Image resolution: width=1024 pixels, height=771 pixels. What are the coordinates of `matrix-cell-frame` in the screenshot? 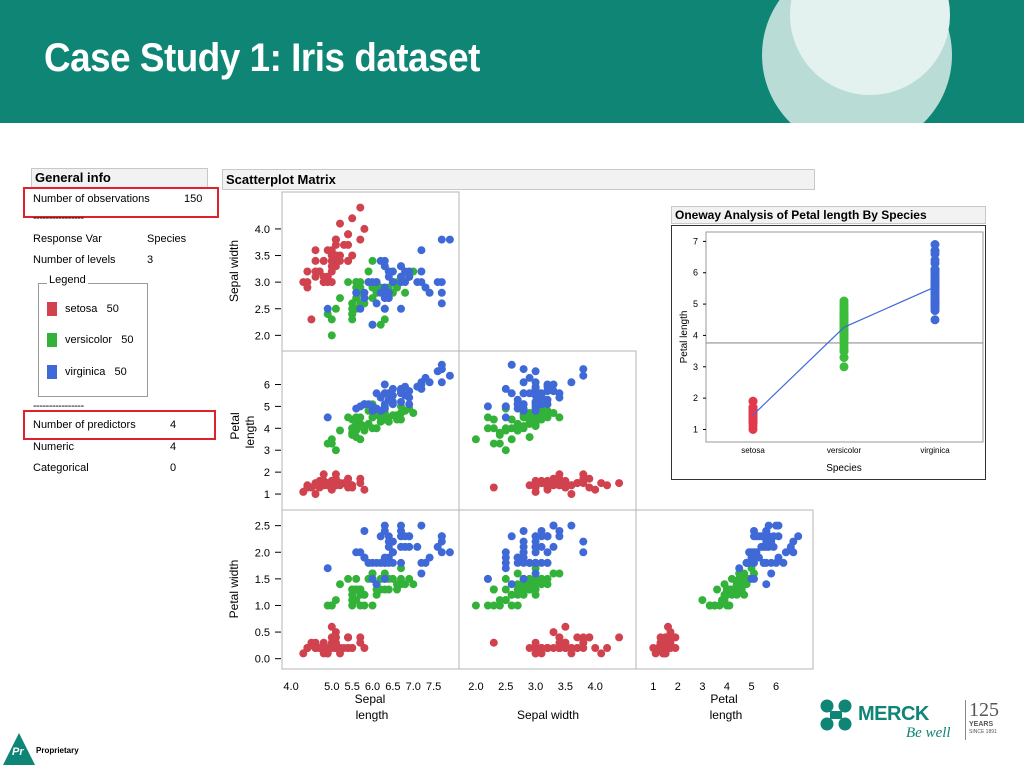 It's located at (547, 430).